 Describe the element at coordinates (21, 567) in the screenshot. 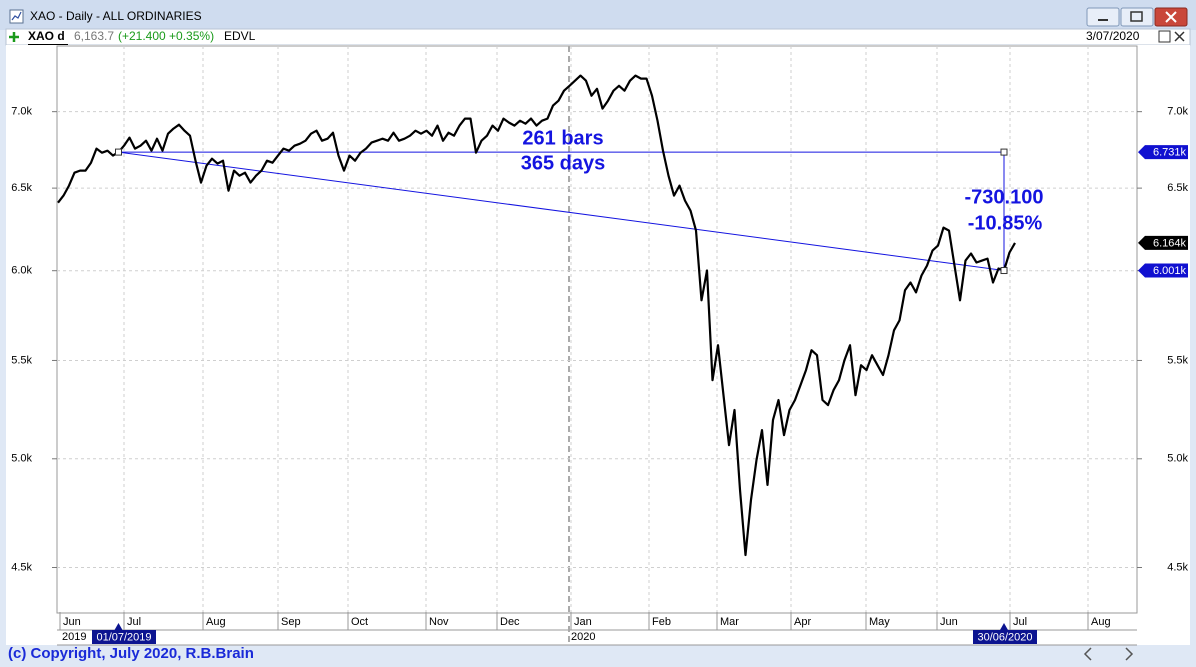

I see `y-tick-label: 4.5k` at that location.